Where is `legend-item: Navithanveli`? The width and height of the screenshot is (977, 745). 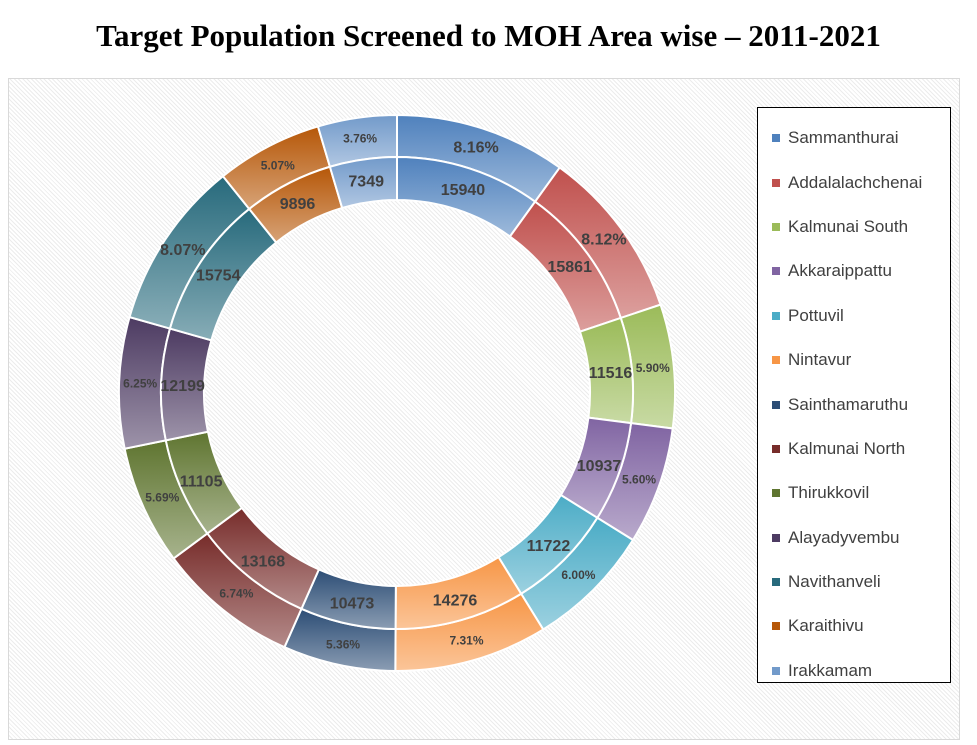 legend-item: Navithanveli is located at coordinates (854, 582).